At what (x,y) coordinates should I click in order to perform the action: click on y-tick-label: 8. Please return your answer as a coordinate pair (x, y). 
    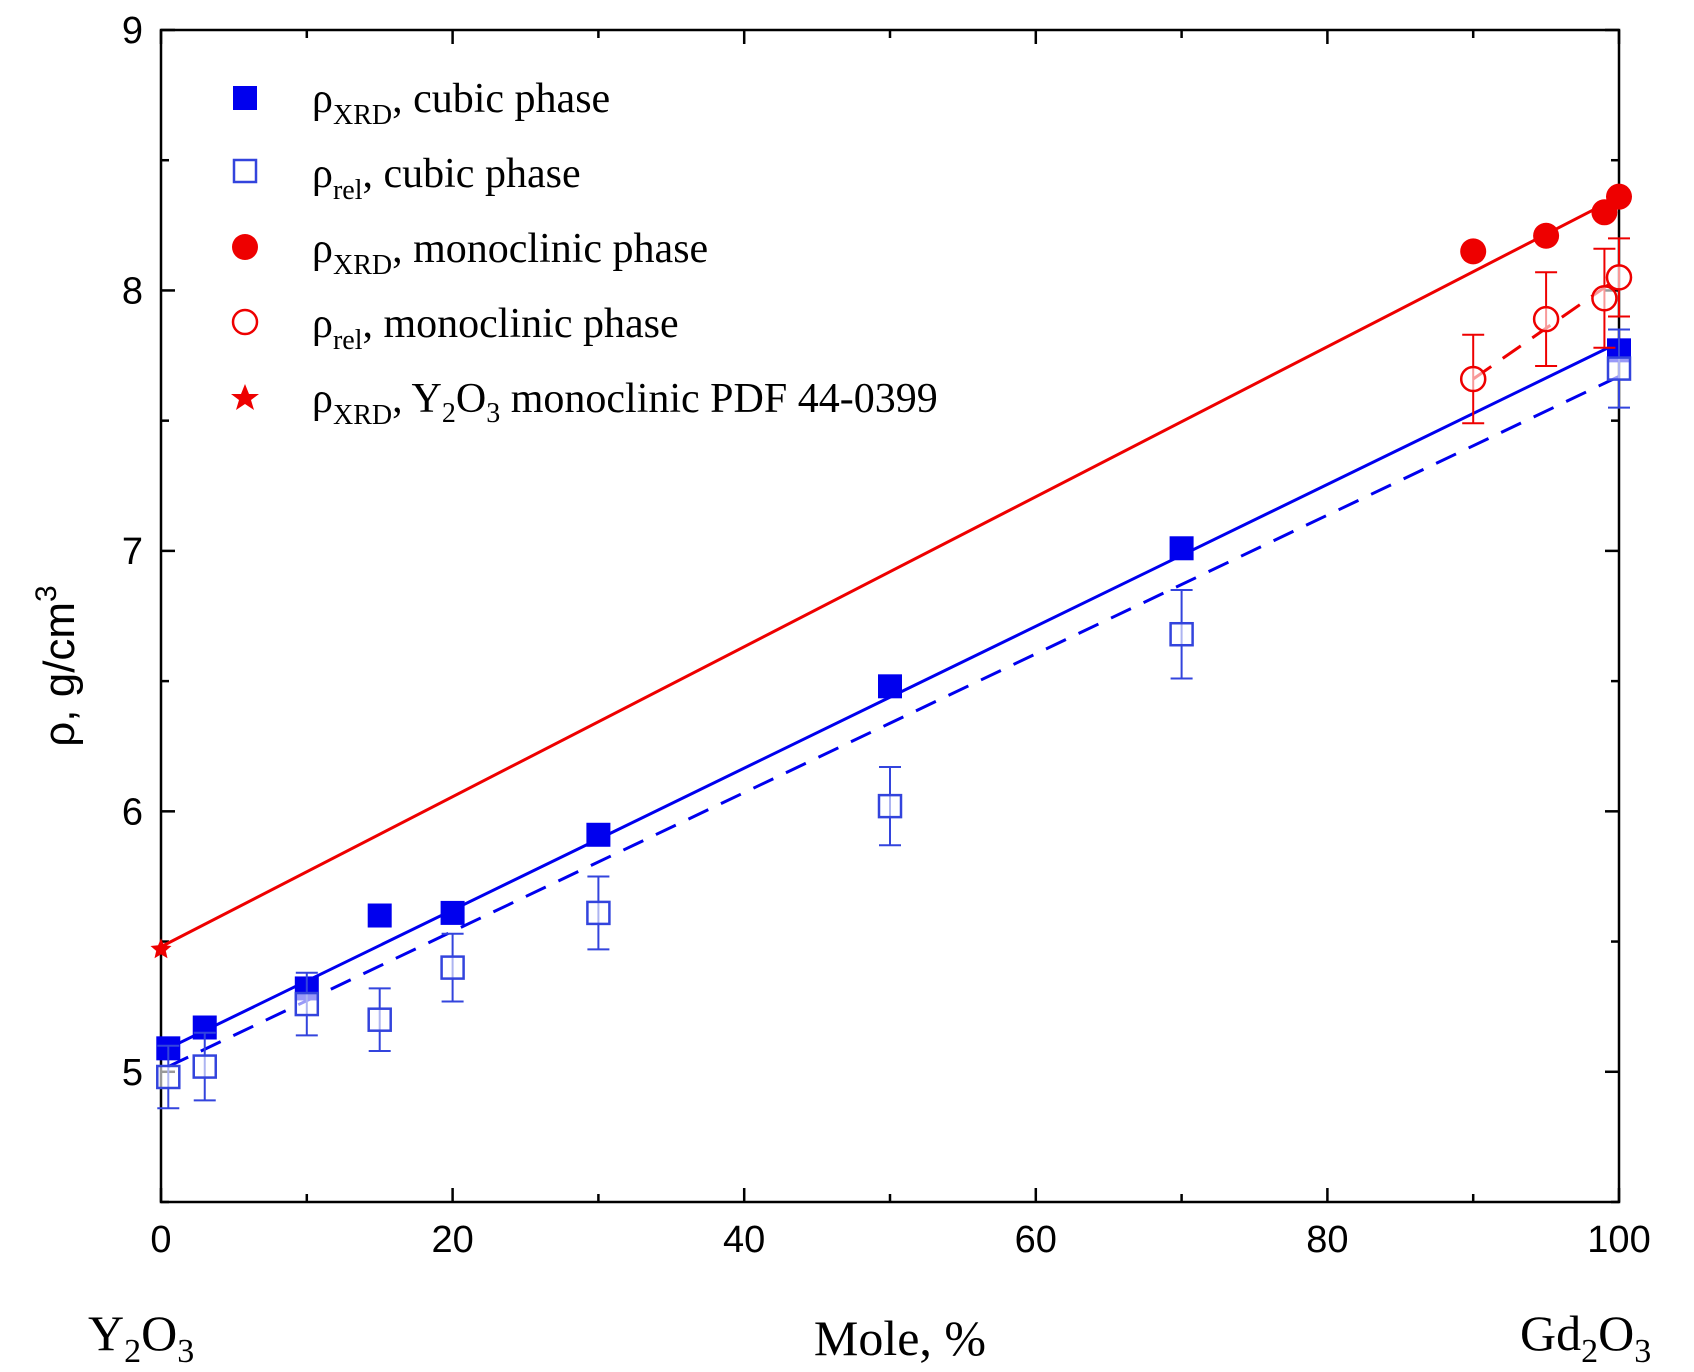
    Looking at the image, I should click on (132, 291).